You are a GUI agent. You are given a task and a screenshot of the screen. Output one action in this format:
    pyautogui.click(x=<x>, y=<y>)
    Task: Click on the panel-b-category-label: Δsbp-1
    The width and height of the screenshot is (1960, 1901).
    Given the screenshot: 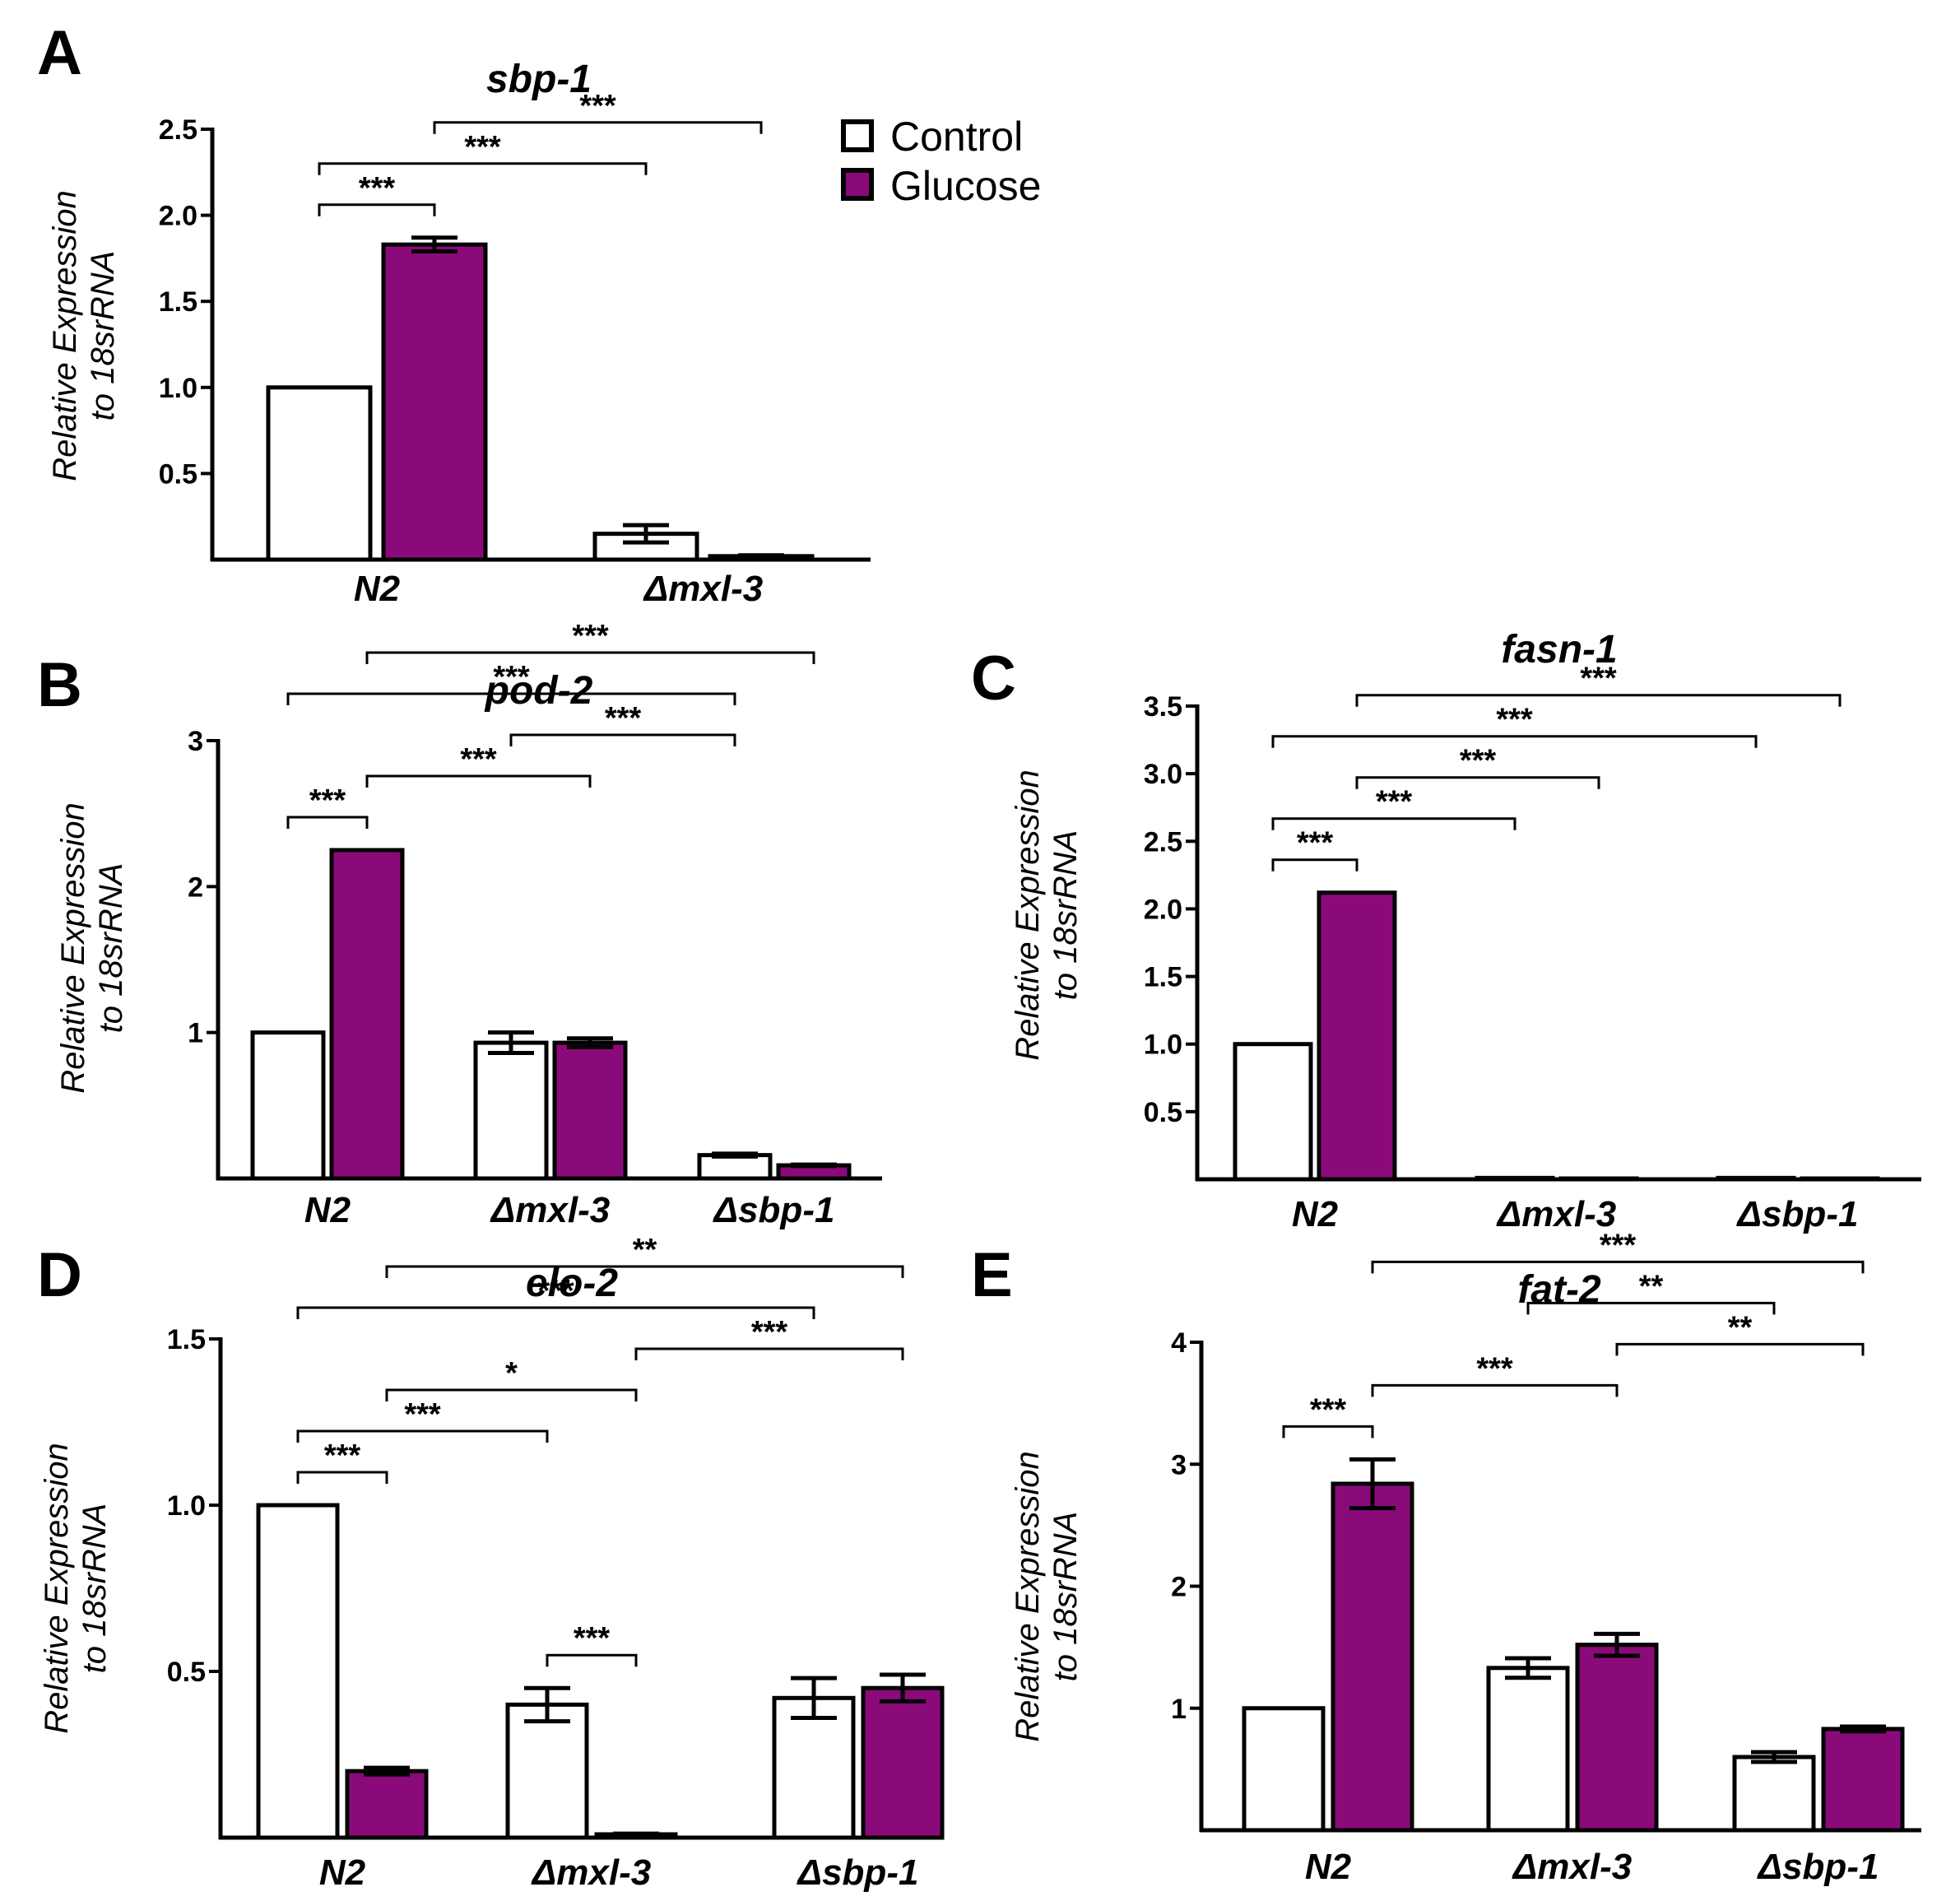 What is the action you would take?
    pyautogui.click(x=774, y=1210)
    